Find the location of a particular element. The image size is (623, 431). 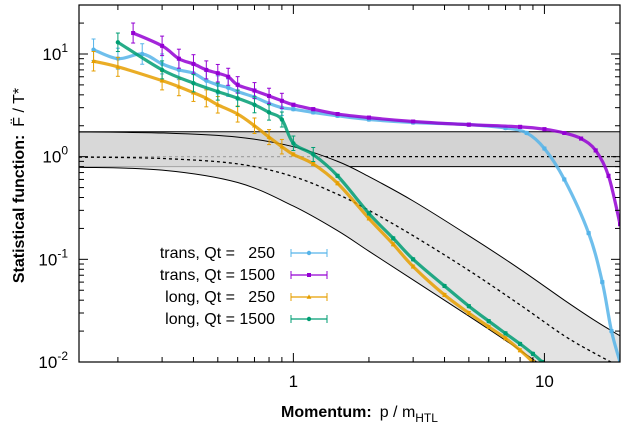

y-tick-label-3: 10⁻² is located at coordinates (53, 360).